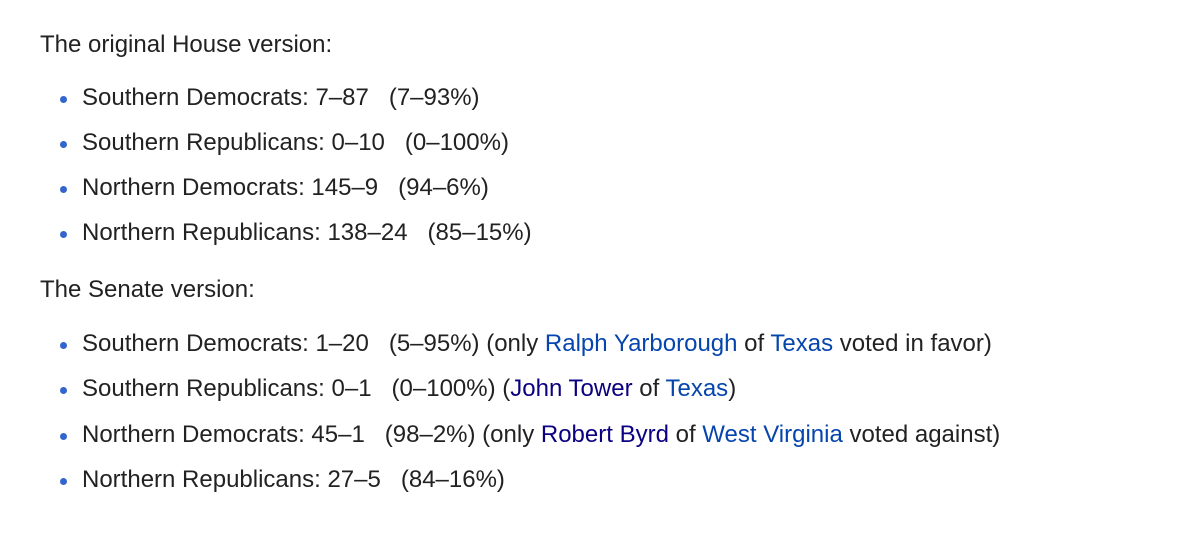 This screenshot has width=1200, height=544. What do you see at coordinates (296, 388) in the screenshot?
I see `item-text: Southern Republicans: 0–1 (0–100%) (` at bounding box center [296, 388].